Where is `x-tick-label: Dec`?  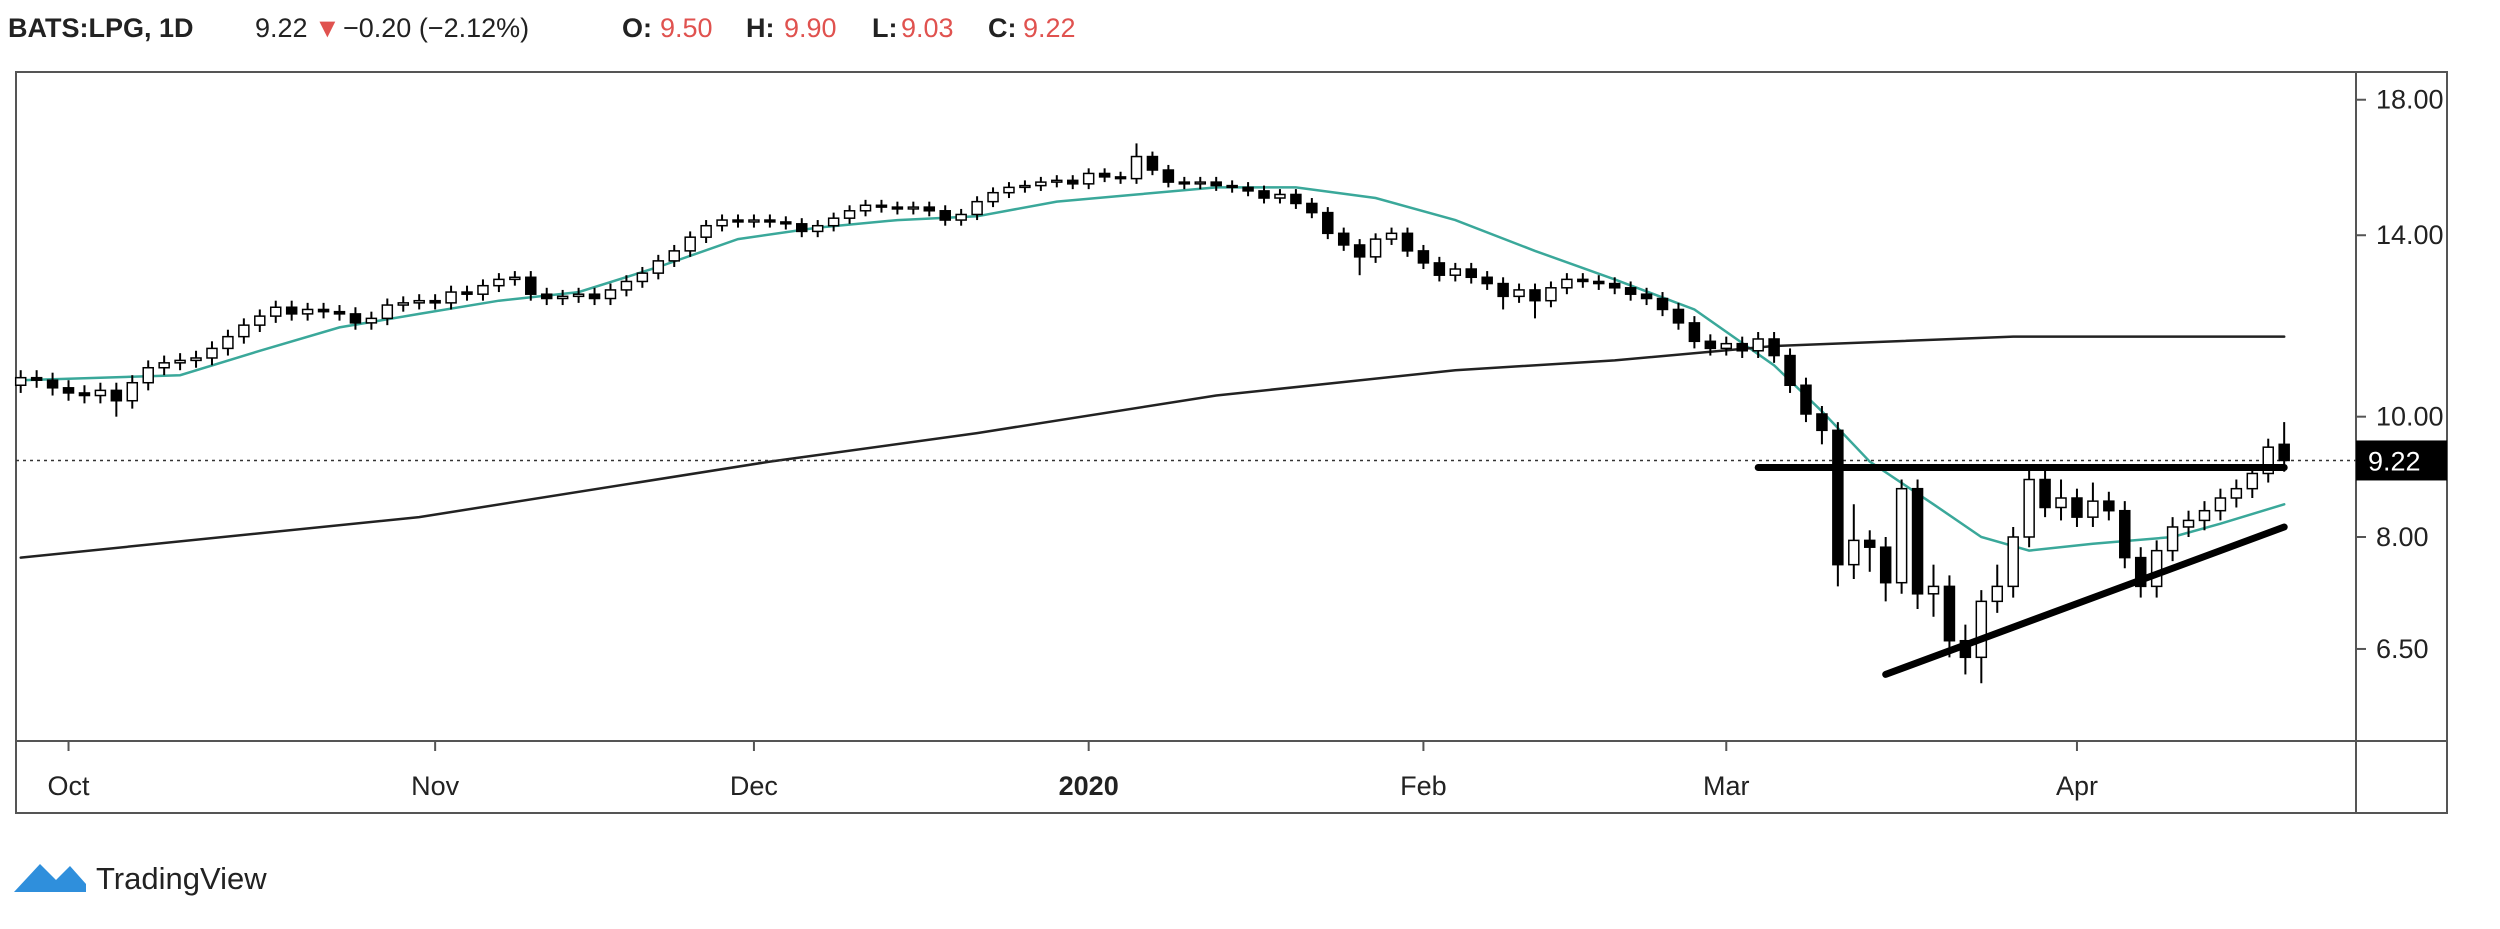
x-tick-label: Dec is located at coordinates (754, 786).